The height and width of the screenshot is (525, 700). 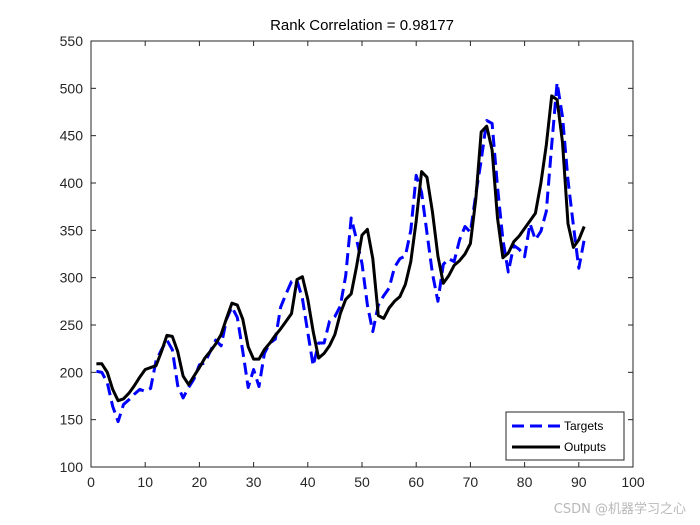 I want to click on x-tick-label: 0, so click(x=91, y=482).